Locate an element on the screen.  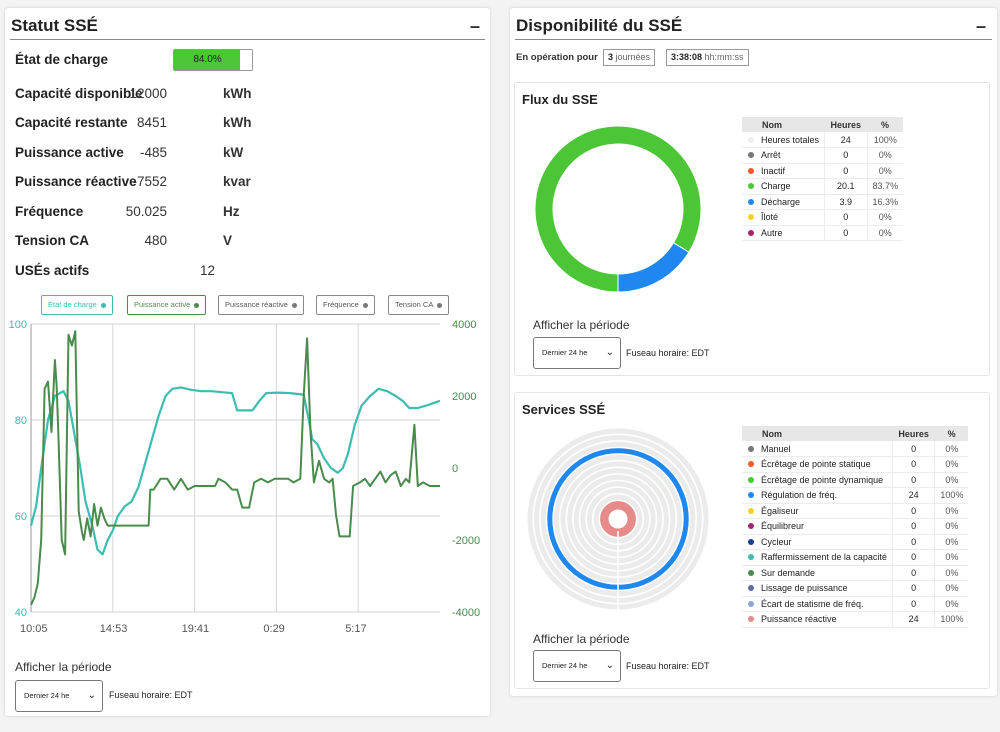
operation-time-box: 3:38:08 hh:mm:ss is located at coordinates (707, 57).